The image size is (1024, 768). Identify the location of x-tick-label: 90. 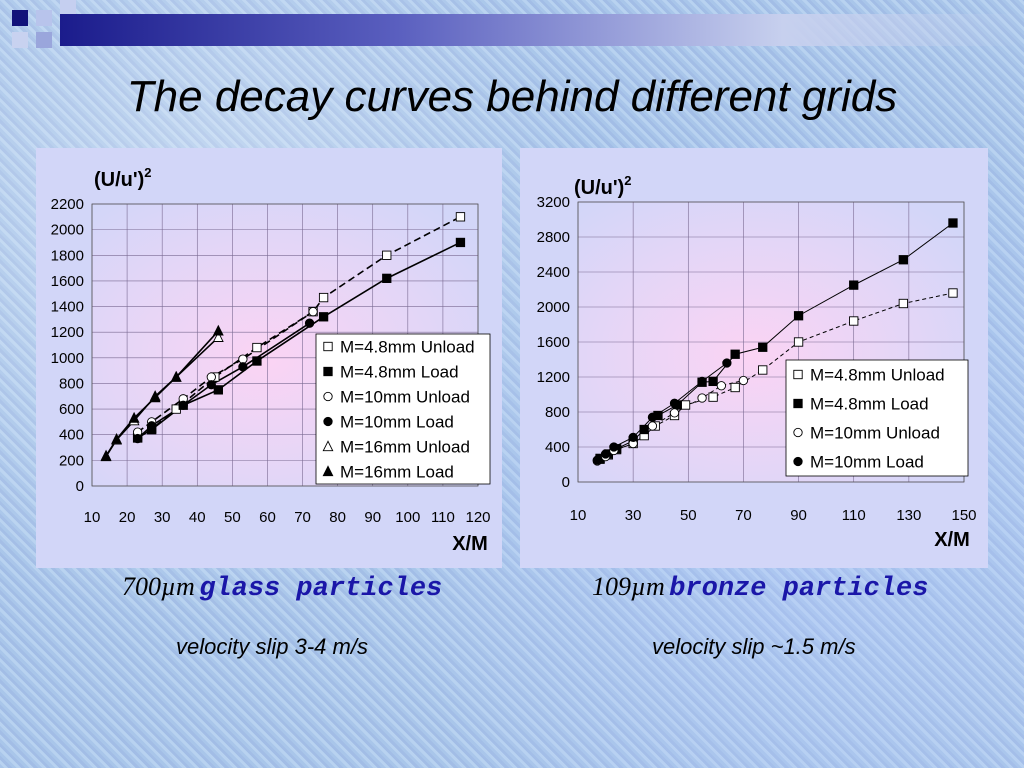
(798, 515).